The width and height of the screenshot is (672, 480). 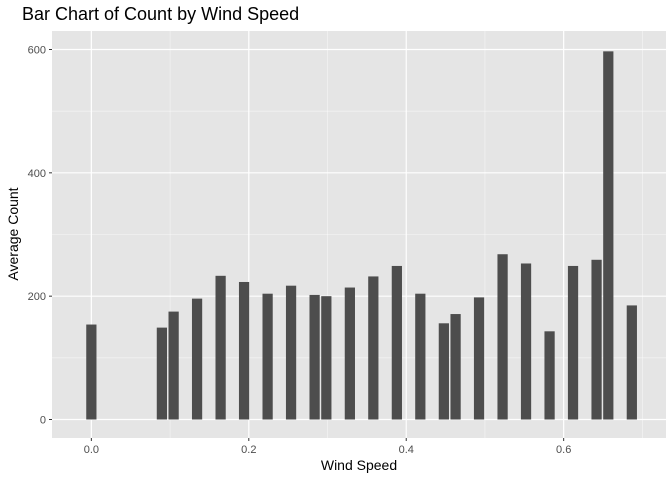 What do you see at coordinates (327, 447) in the screenshot?
I see `x-axis: 0.0 0.2 0.4 0.6` at bounding box center [327, 447].